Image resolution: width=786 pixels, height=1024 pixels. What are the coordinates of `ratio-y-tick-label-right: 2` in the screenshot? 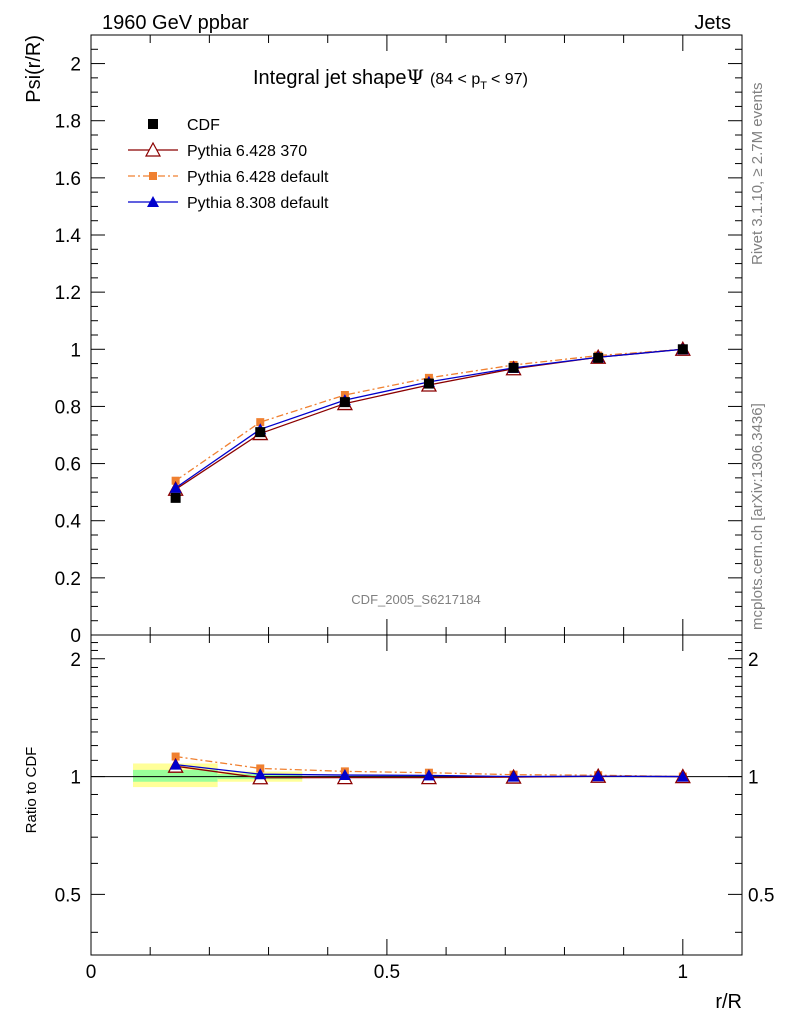 It's located at (753, 660).